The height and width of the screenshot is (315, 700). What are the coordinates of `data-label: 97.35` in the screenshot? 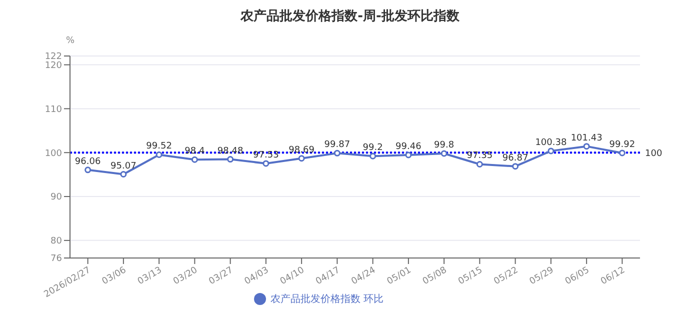 It's located at (479, 156).